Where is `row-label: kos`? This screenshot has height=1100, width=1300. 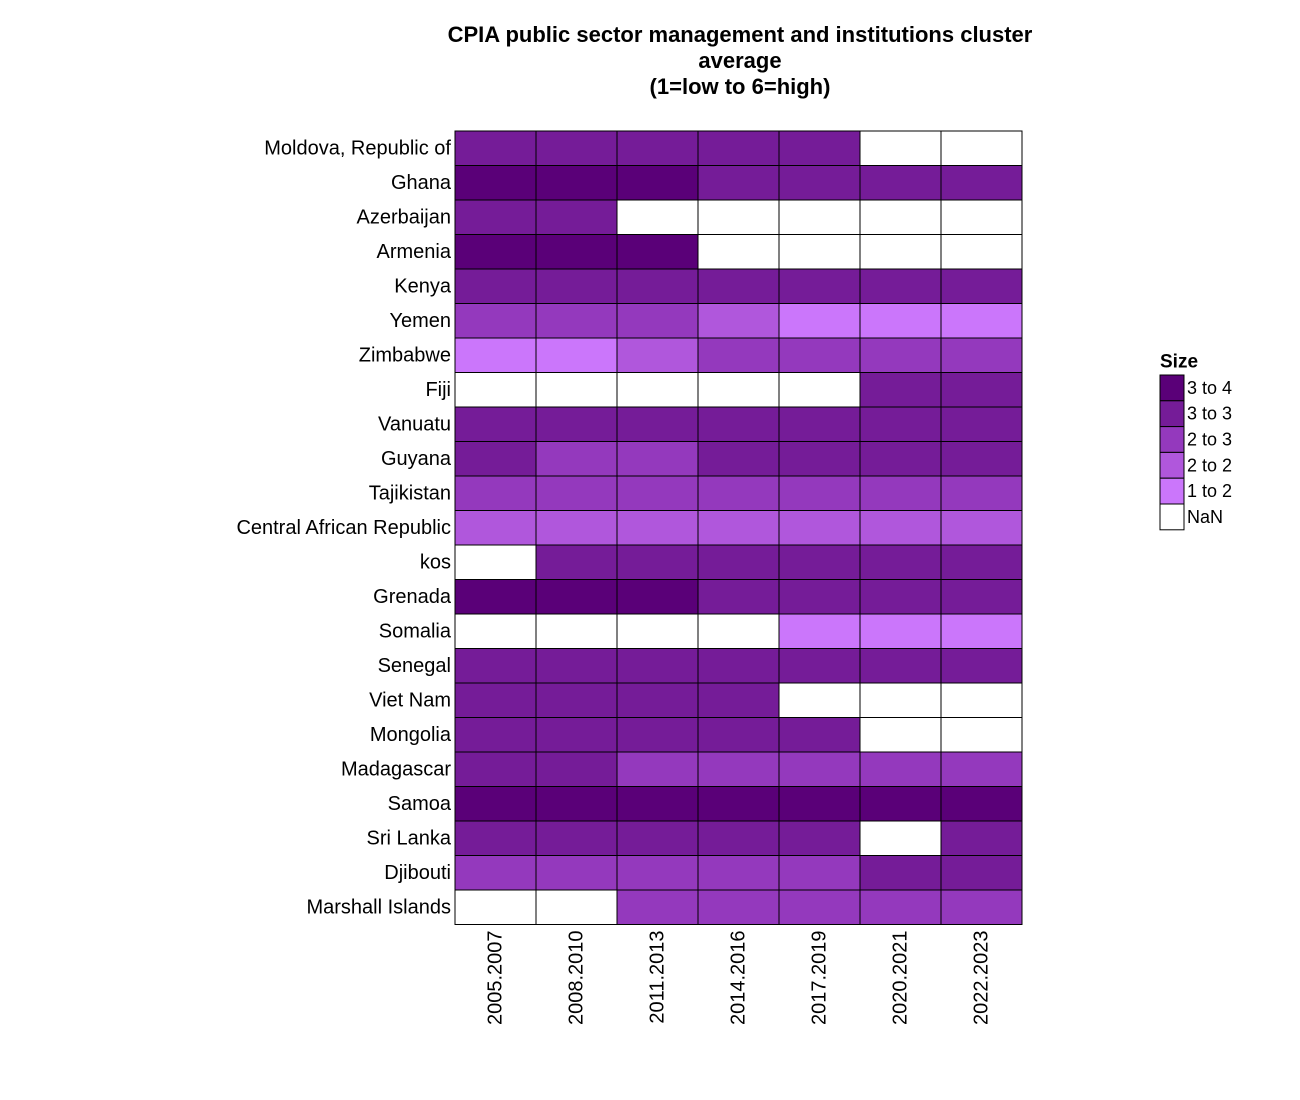 row-label: kos is located at coordinates (435, 562).